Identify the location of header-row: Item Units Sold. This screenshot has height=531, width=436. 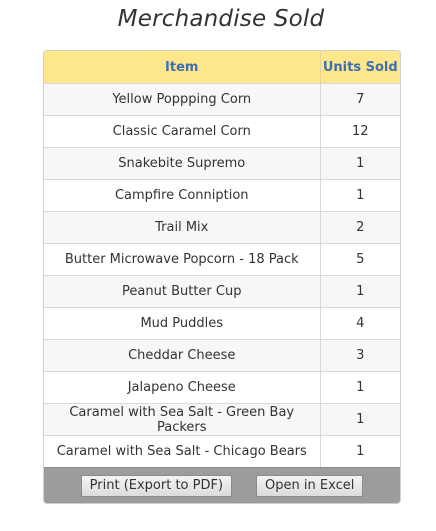
(222, 67).